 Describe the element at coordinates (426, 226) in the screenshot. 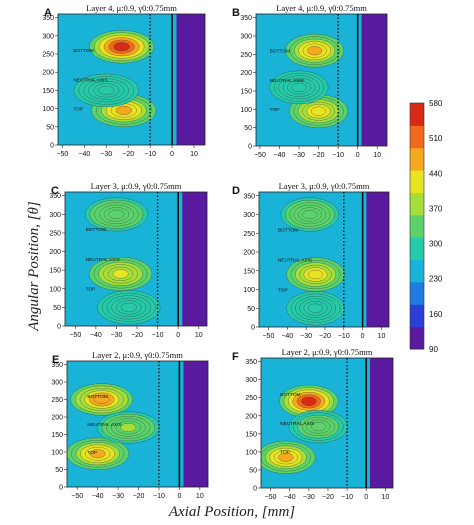

I see `colorbar: 580 510 440 370 300 230 160 90` at that location.